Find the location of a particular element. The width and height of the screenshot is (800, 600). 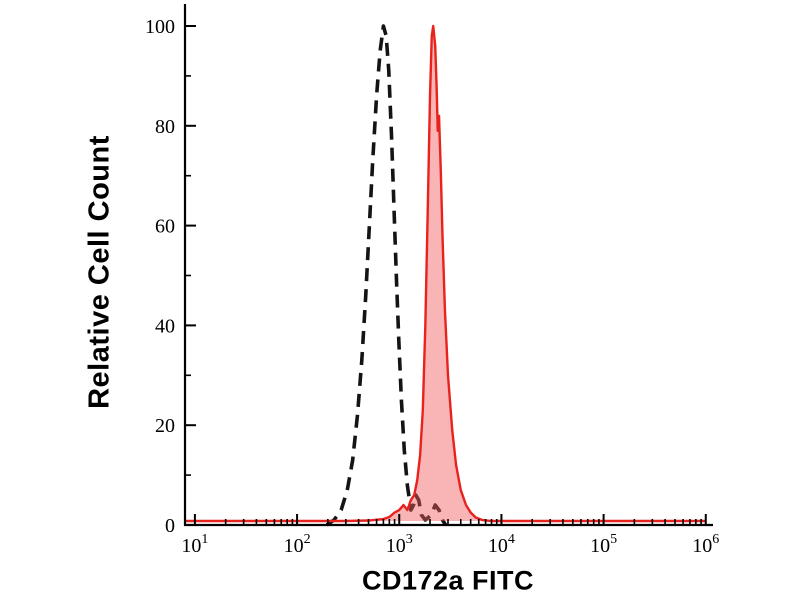

y-axis-tick-label: 80 is located at coordinates (165, 127).